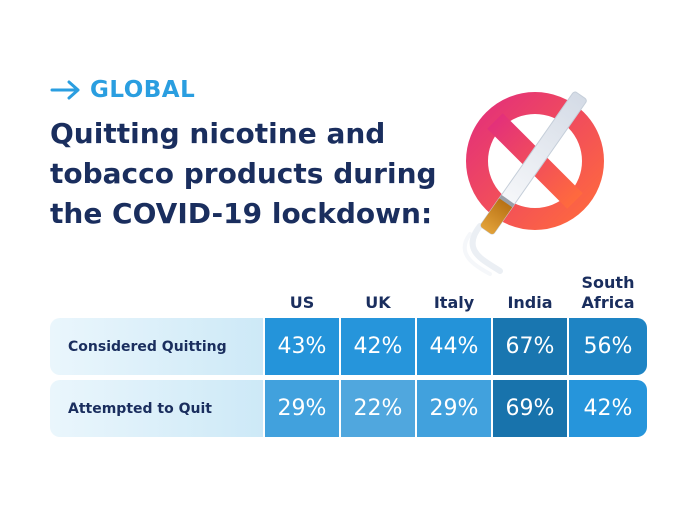 The image size is (696, 522). Describe the element at coordinates (156, 408) in the screenshot. I see `row-label: Attempted to Quit` at that location.